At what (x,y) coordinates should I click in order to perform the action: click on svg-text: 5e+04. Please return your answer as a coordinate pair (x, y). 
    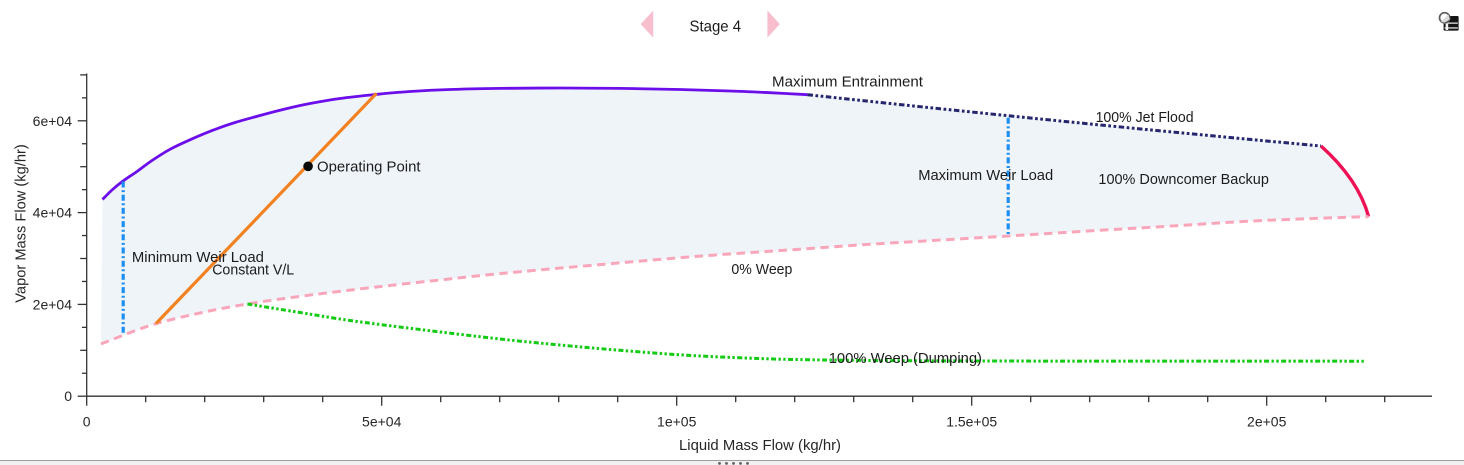
    Looking at the image, I should click on (382, 421).